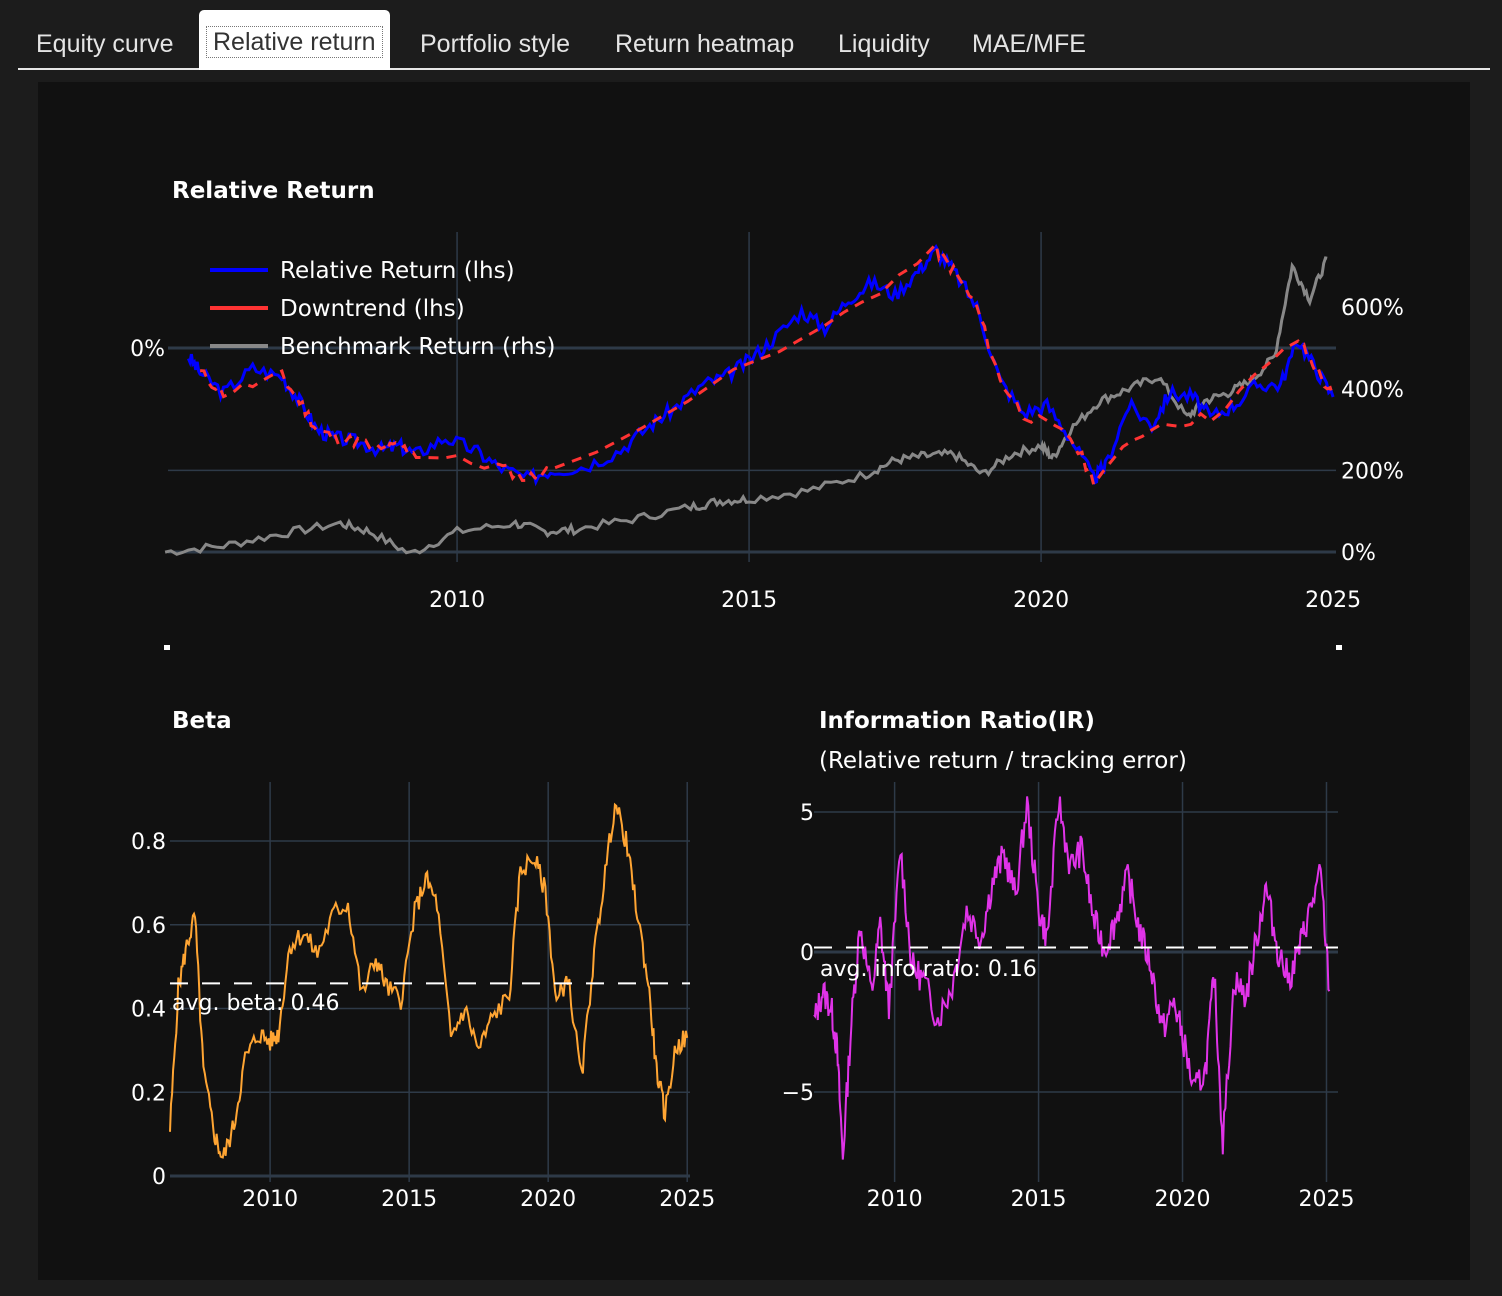 The width and height of the screenshot is (1502, 1296). Describe the element at coordinates (1333, 600) in the screenshot. I see `x-tick-3: 2025` at that location.